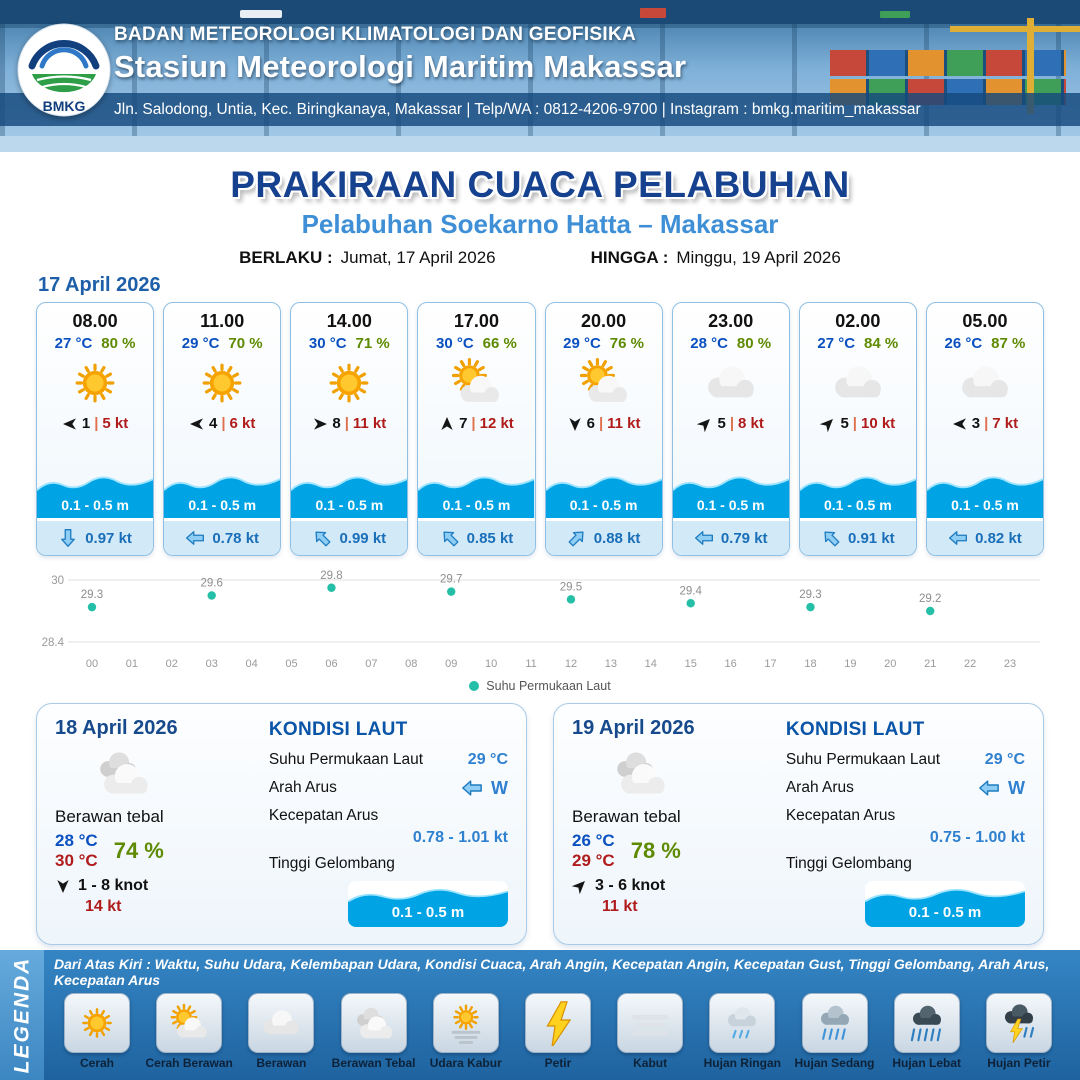 Image resolution: width=1080 pixels, height=1080 pixels. What do you see at coordinates (593, 860) in the screenshot?
I see `temp-max: 29 °C` at bounding box center [593, 860].